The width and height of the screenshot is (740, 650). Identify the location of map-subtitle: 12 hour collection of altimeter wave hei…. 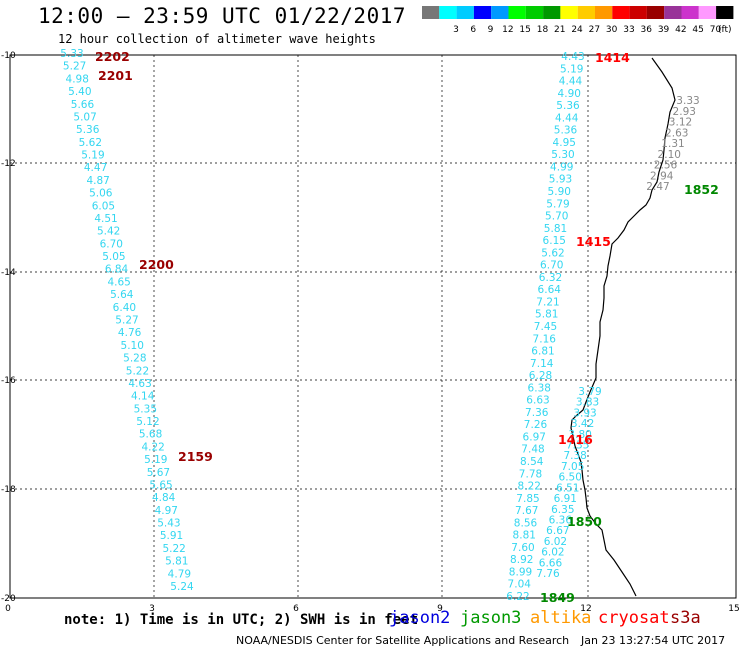
(217, 39).